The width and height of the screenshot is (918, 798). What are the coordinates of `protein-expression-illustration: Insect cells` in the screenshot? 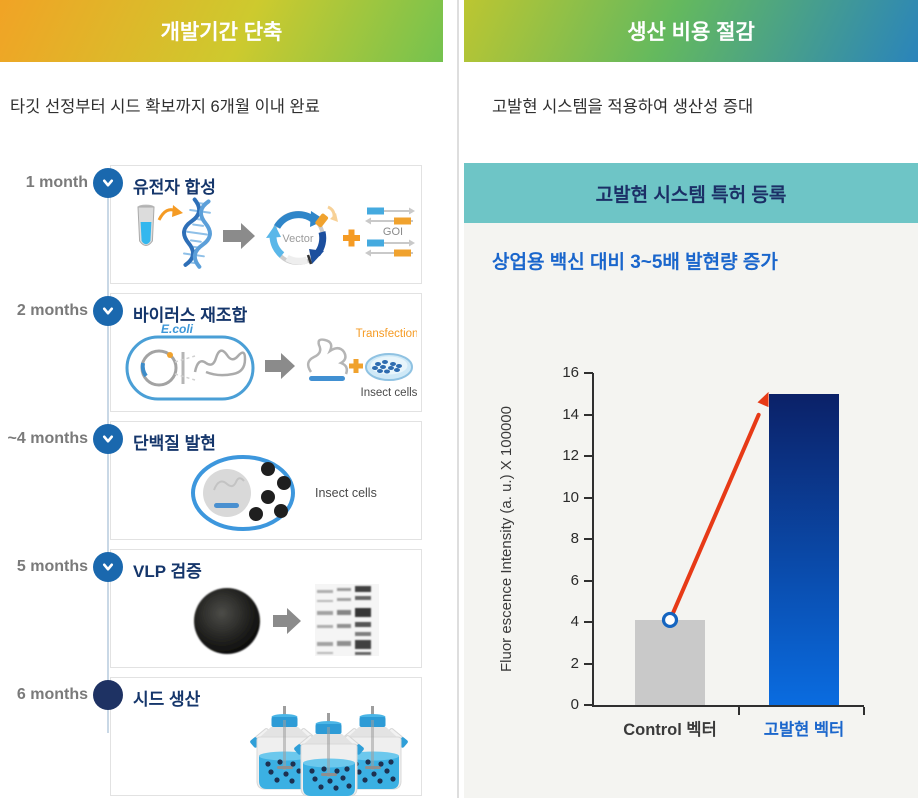 It's located at (266, 494).